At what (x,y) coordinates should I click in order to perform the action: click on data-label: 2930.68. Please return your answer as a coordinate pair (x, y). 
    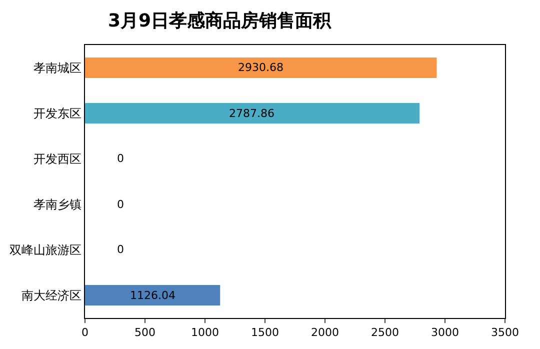
    Looking at the image, I should click on (261, 67).